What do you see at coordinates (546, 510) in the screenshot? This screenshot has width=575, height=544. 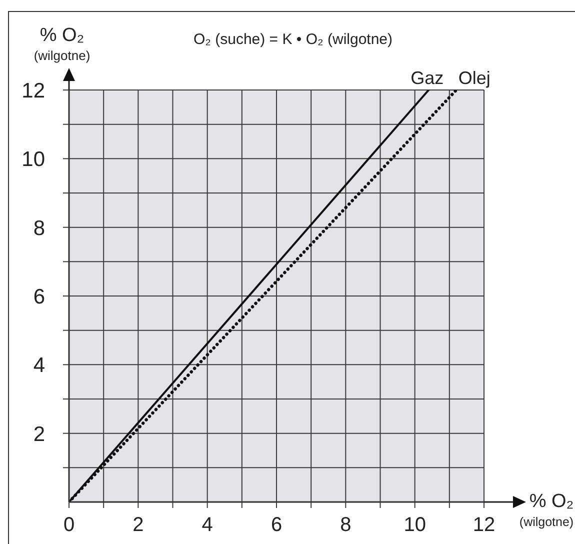 I see `x-axis-title: % O₂ (wilgotne)` at bounding box center [546, 510].